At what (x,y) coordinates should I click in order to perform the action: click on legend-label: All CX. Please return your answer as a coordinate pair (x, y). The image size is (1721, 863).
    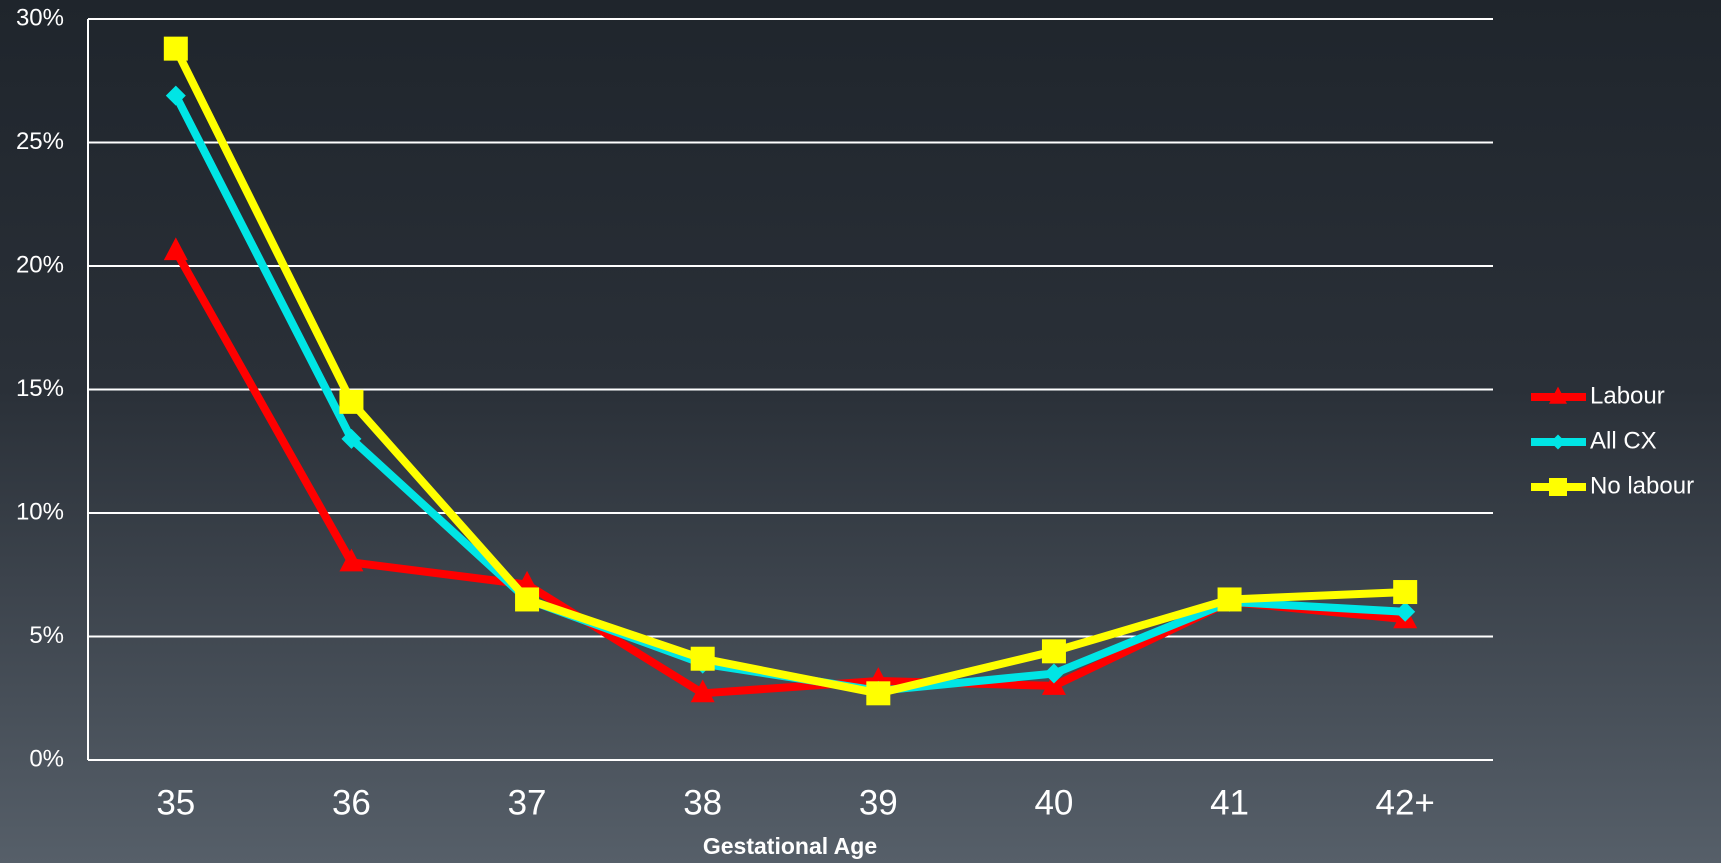
    Looking at the image, I should click on (1623, 440).